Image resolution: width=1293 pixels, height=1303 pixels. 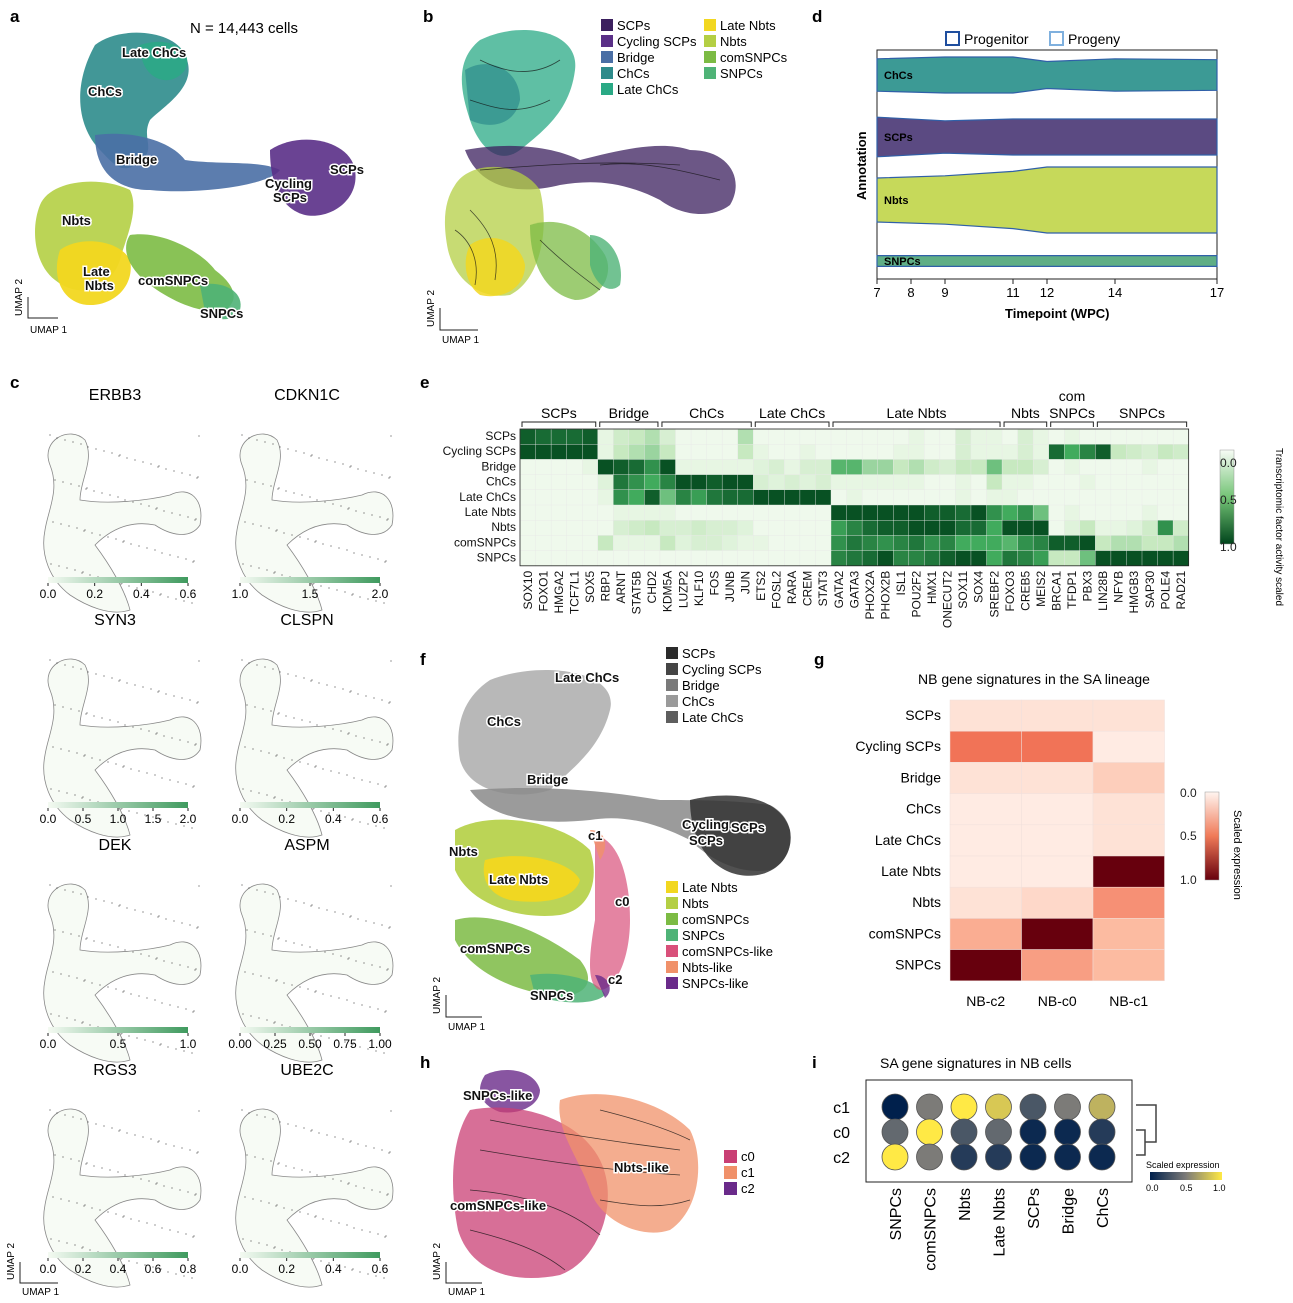 What do you see at coordinates (1115, 292) in the screenshot?
I see `xtick-label: 14` at bounding box center [1115, 292].